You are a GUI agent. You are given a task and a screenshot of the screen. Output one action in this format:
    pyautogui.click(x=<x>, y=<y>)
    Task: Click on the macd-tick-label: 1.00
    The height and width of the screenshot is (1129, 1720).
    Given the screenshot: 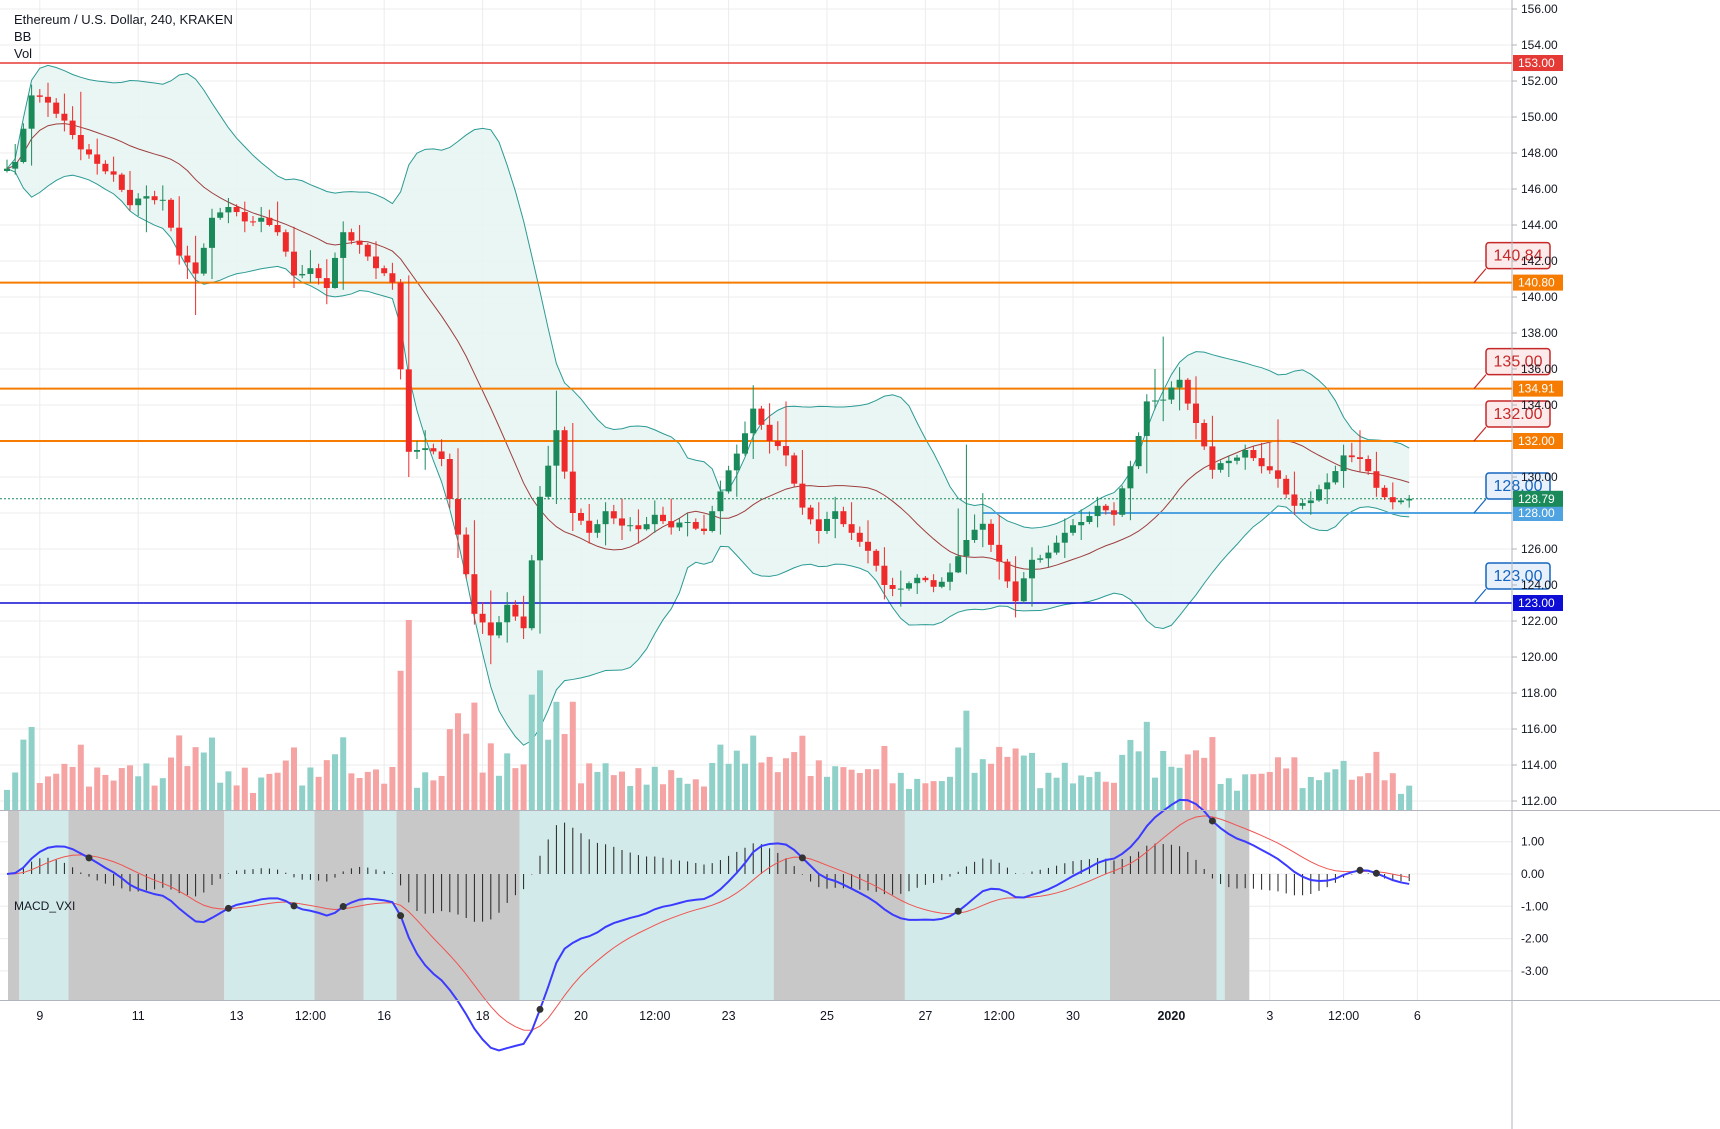 What is the action you would take?
    pyautogui.click(x=1533, y=842)
    